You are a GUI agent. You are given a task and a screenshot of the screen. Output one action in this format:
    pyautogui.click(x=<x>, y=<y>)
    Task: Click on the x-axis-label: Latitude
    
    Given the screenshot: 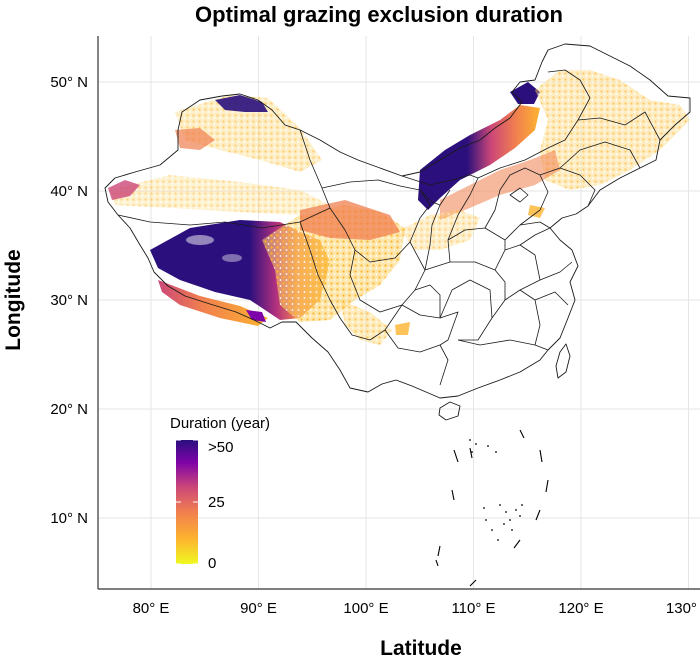 What is the action you would take?
    pyautogui.click(x=421, y=648)
    